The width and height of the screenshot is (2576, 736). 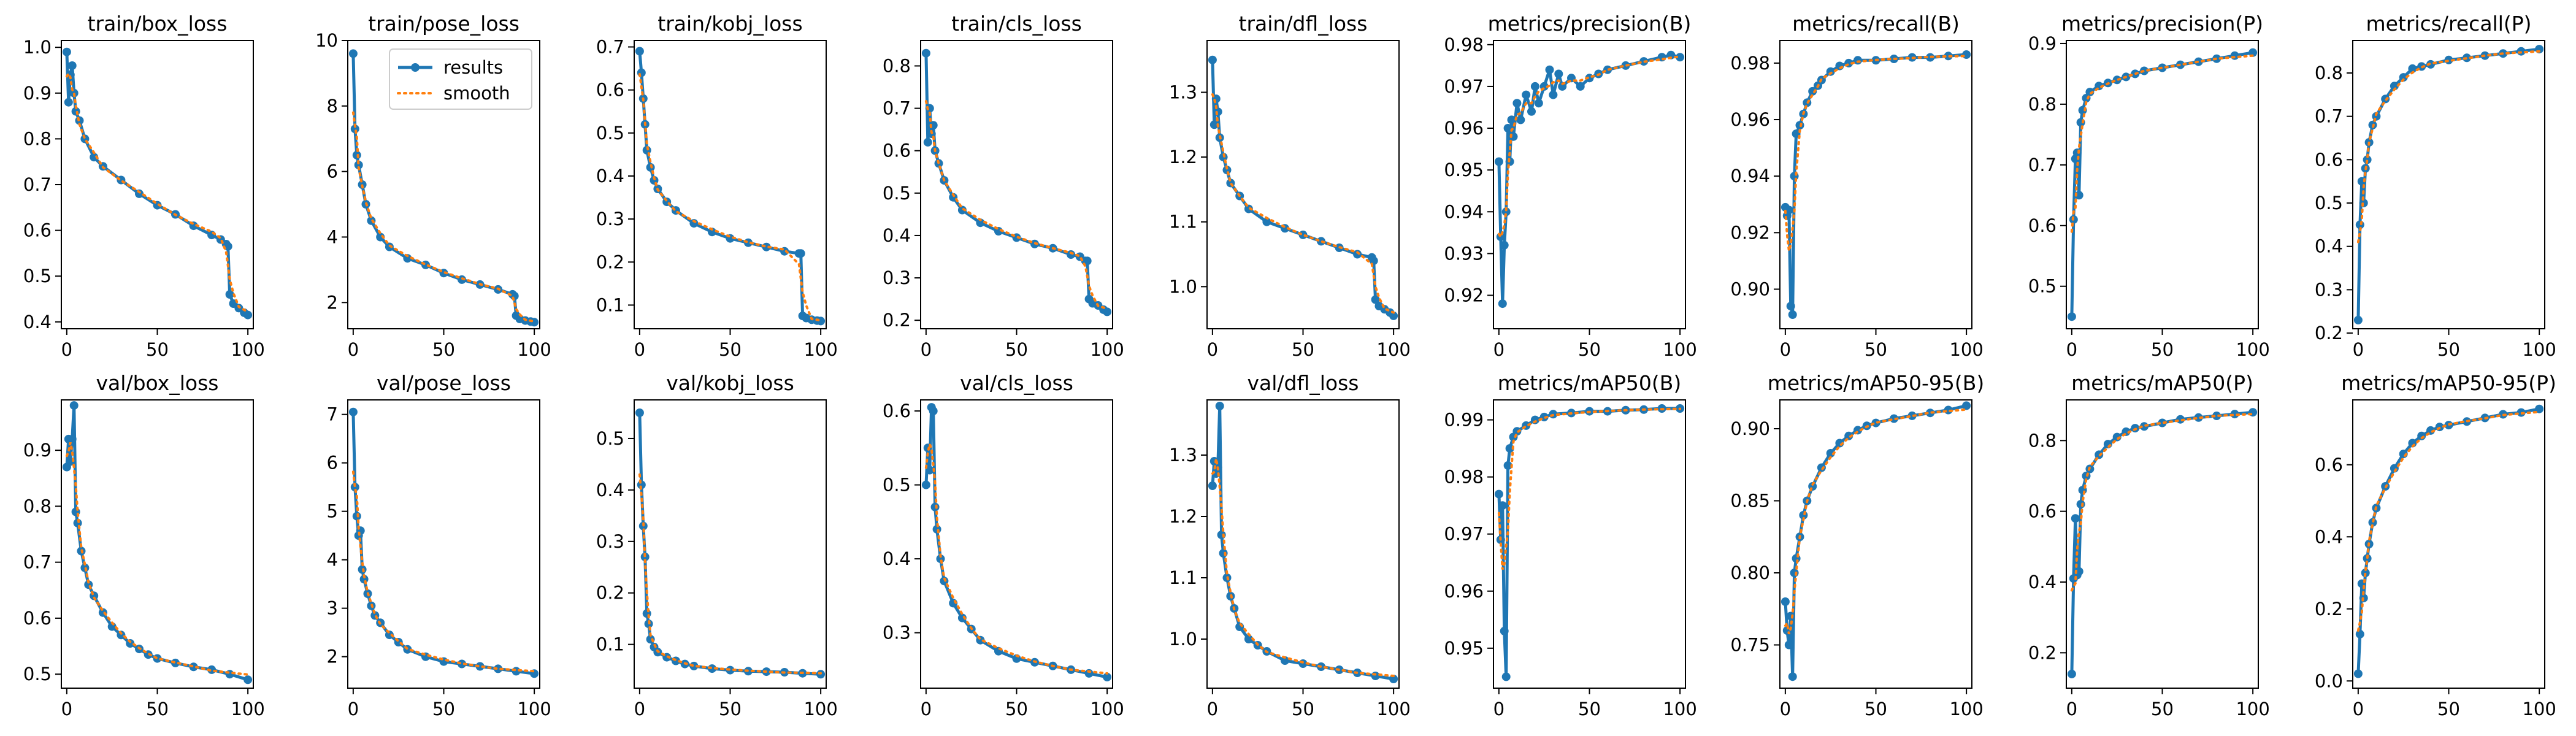 I want to click on chart-panel: metrics/mAP50(P) 0 50 100 0.2 0.4 0.6 0.8, so click(x=2149, y=545).